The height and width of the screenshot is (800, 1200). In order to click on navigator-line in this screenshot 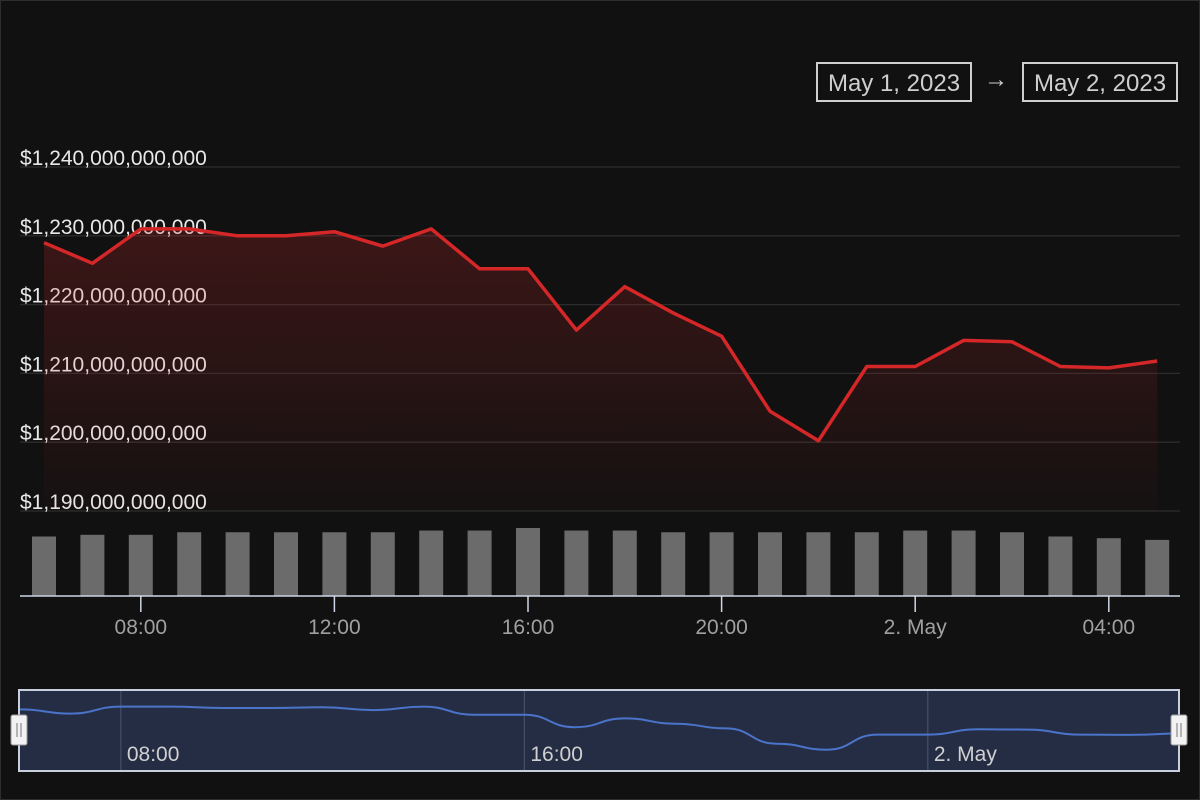, I will do `click(600, 728)`.